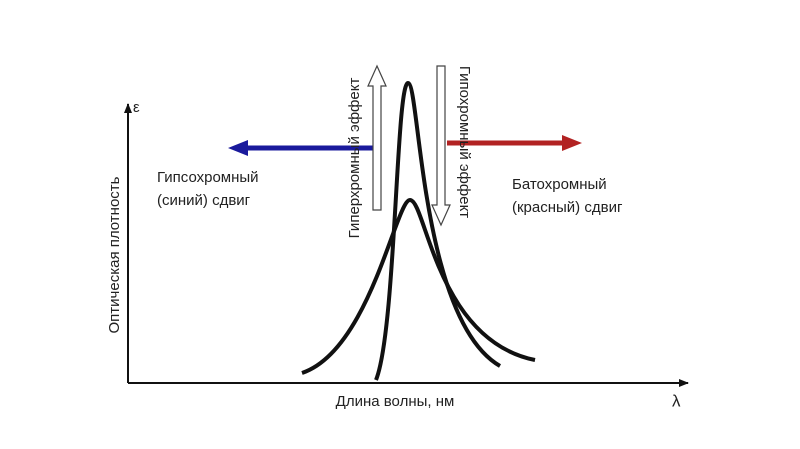  Describe the element at coordinates (377, 137) in the screenshot. I see `hyperchromic-arrow` at that location.